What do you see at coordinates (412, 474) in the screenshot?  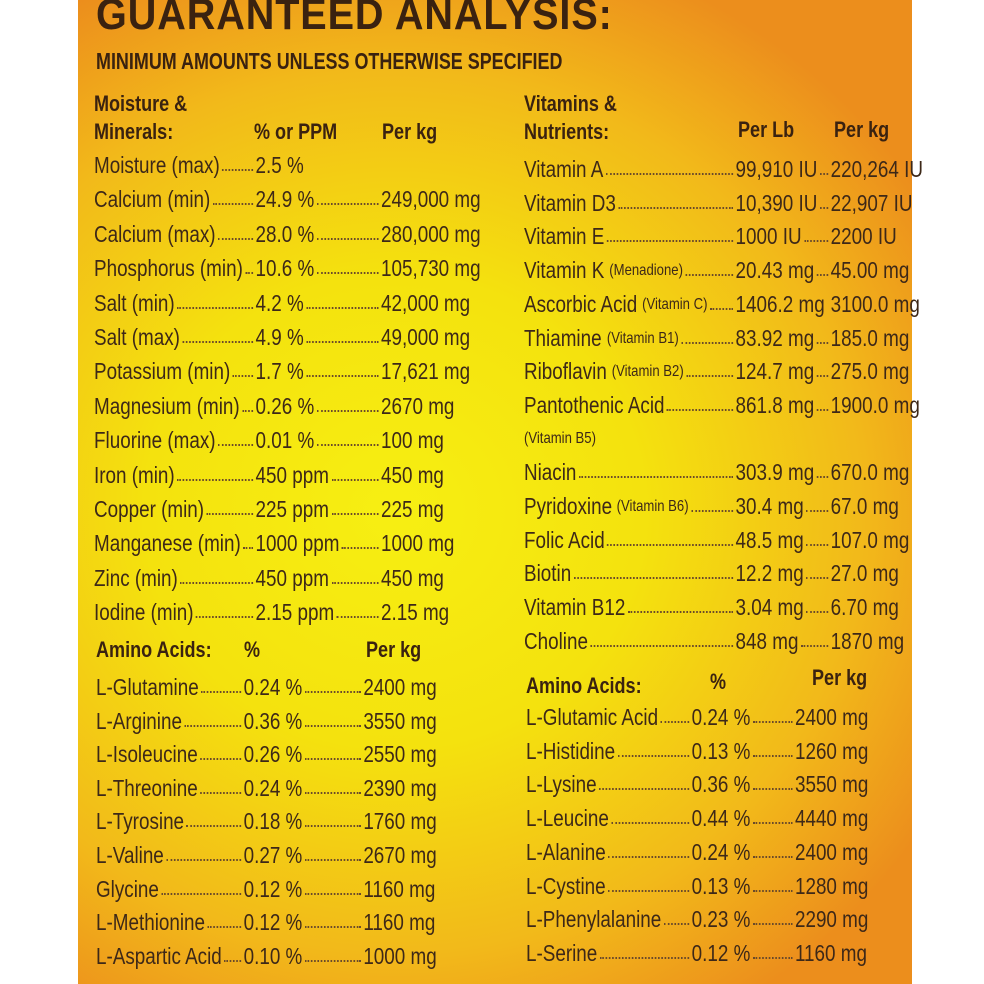 I see `minerals-kg: 450 mg` at bounding box center [412, 474].